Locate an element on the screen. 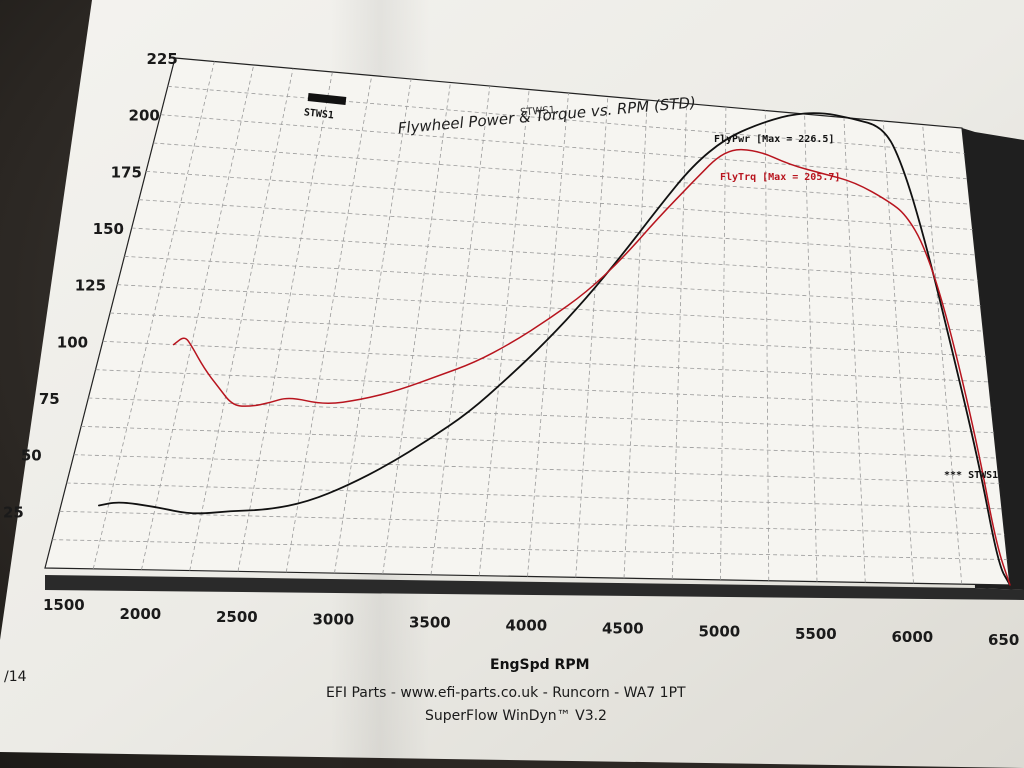 Image resolution: width=1024 pixels, height=768 pixels. x-tick-label: 650 is located at coordinates (1003, 640).